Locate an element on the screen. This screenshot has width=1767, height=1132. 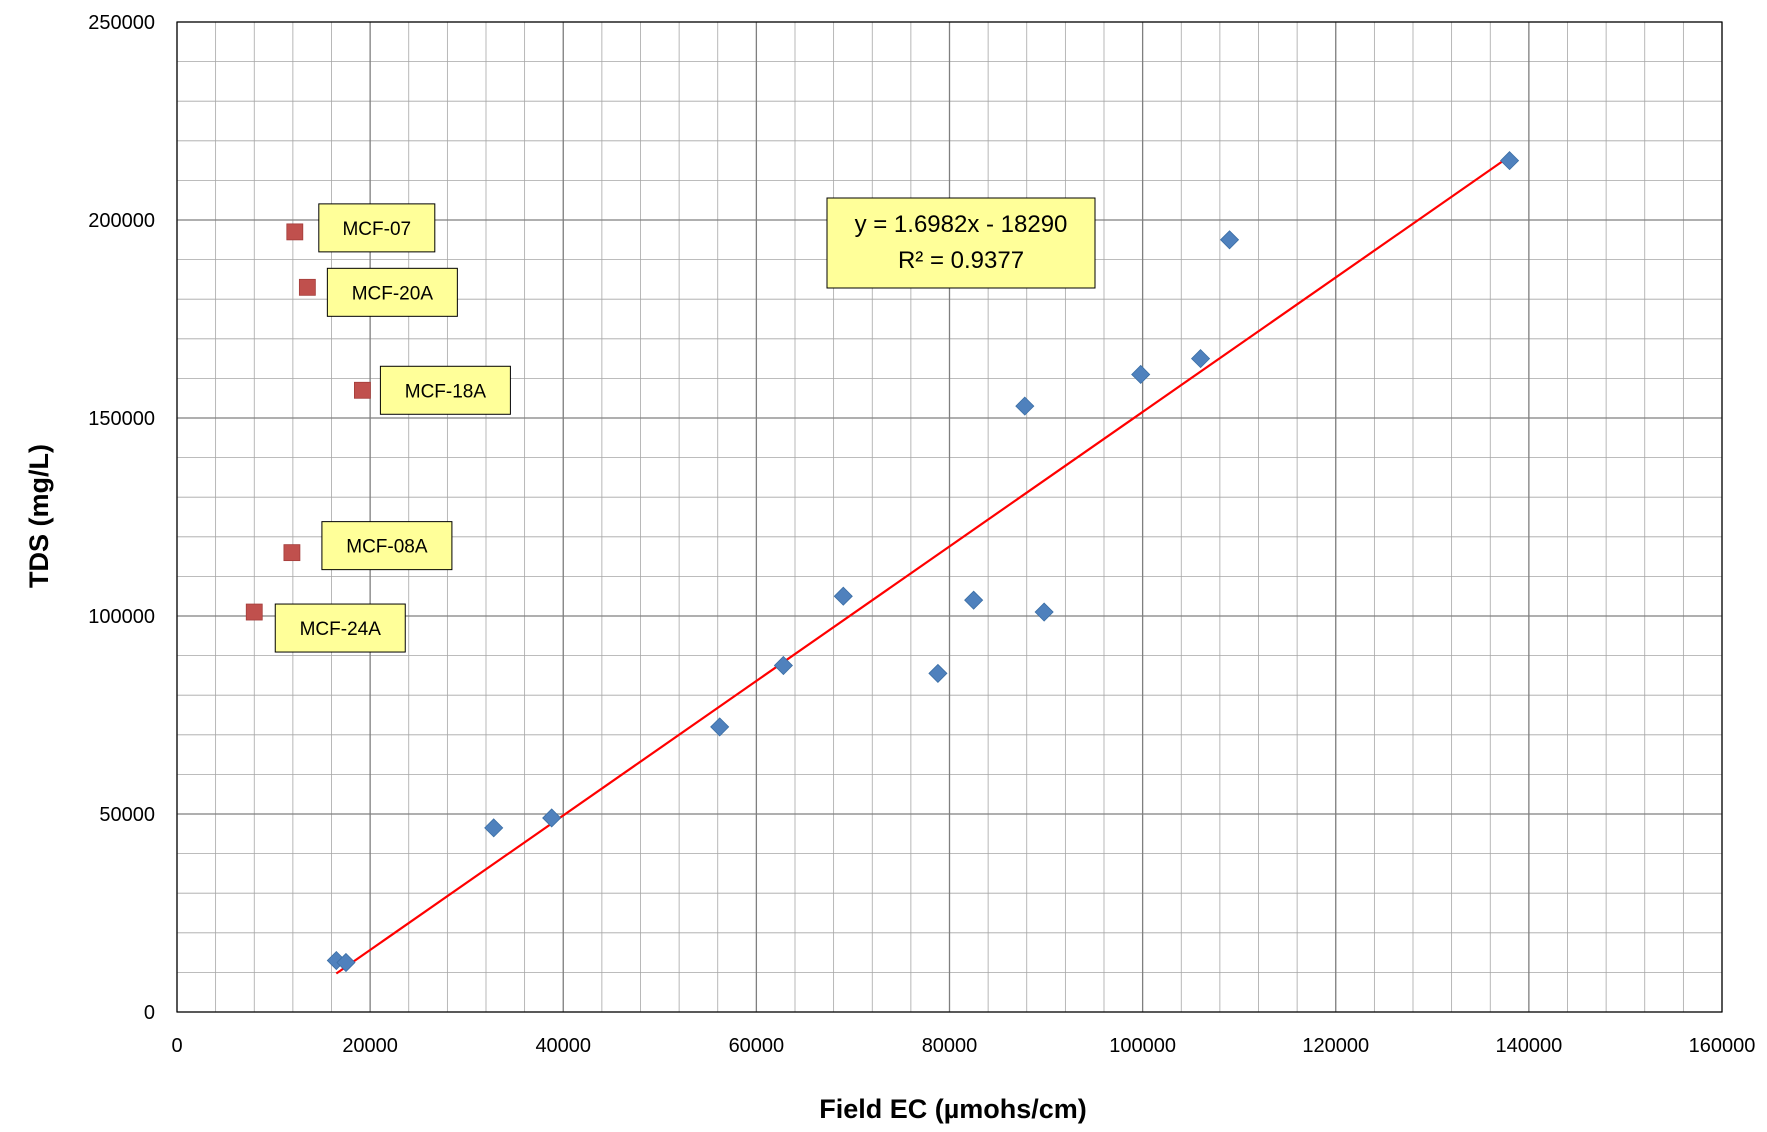
x-axis-title: Field EC (µmohs/cm) is located at coordinates (953, 1109).